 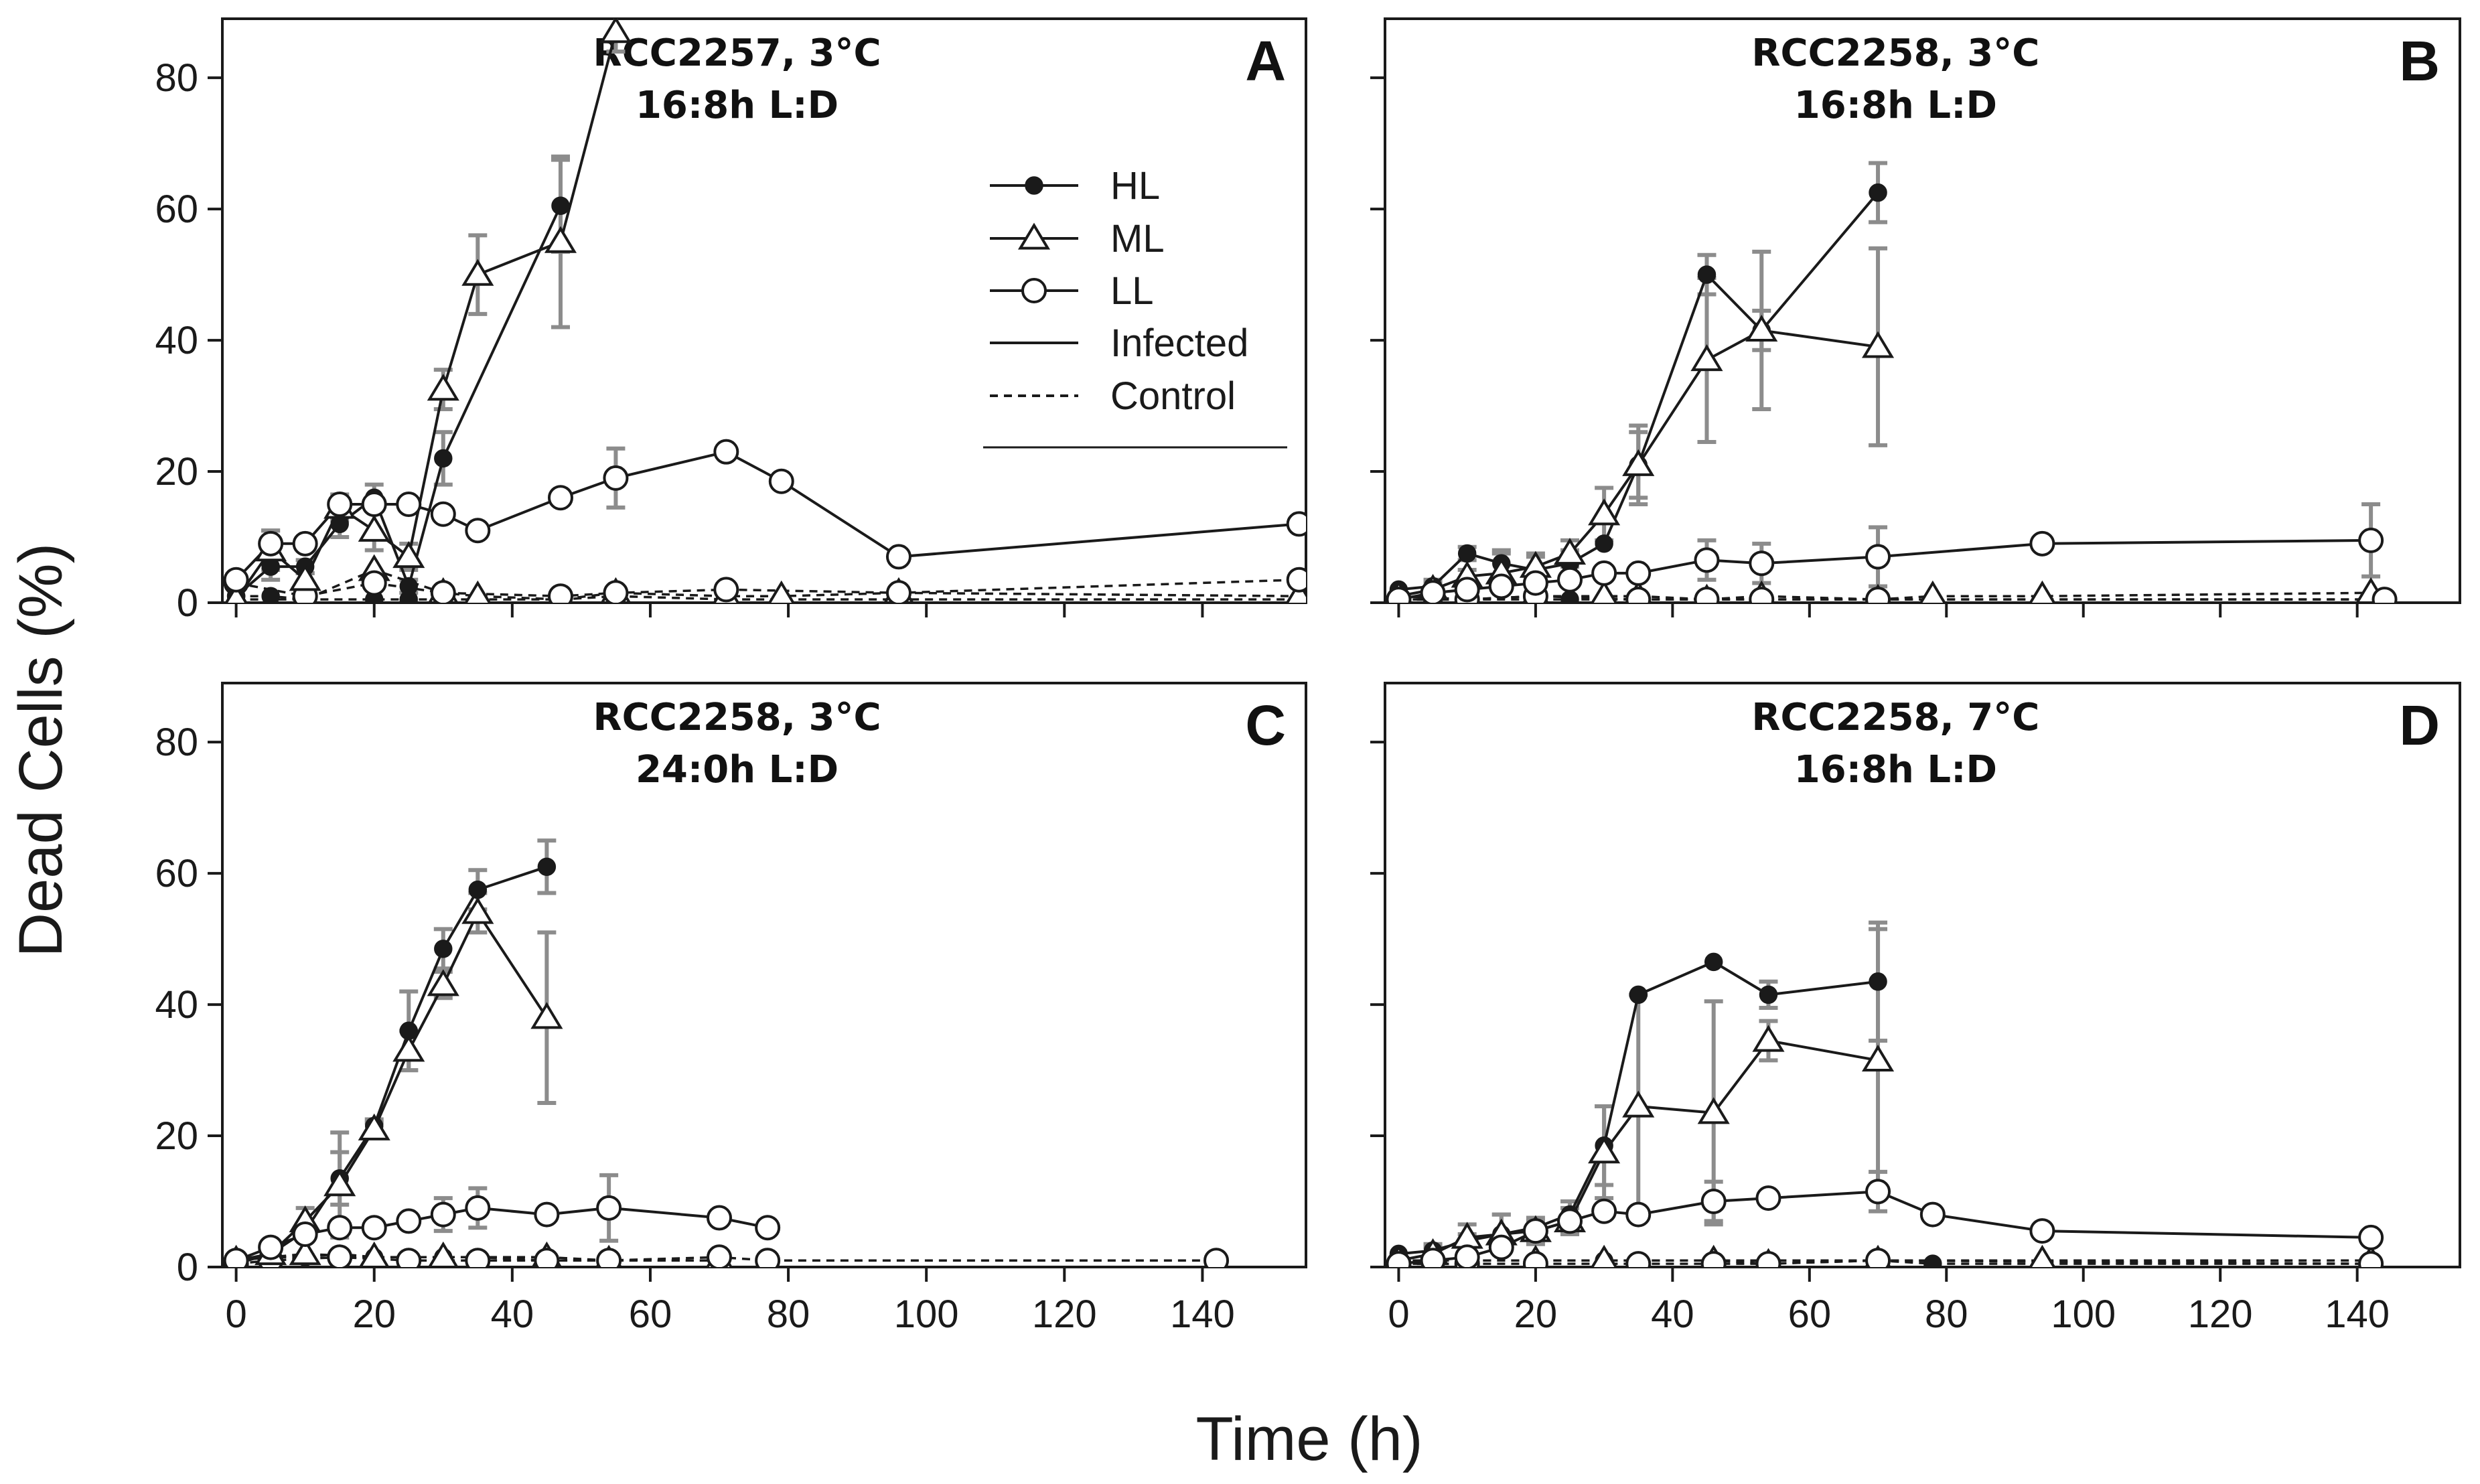 I want to click on series-line-ml-control, so click(x=768, y=585).